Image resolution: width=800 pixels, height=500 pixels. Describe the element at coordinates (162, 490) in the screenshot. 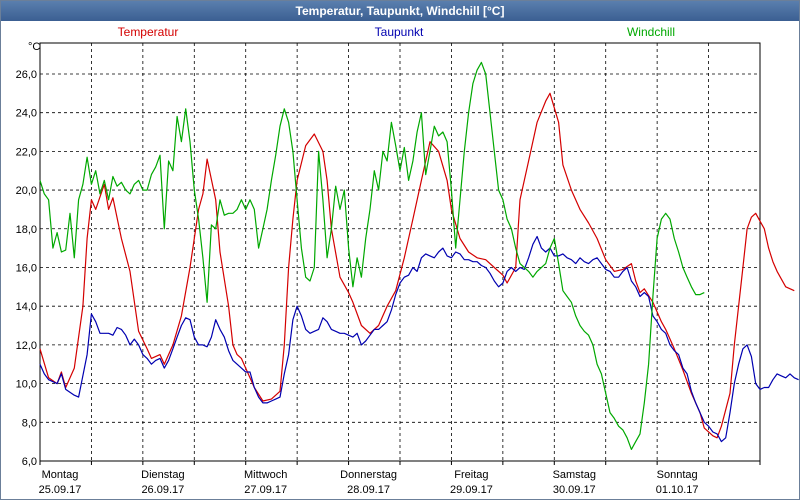

I see `x-date-label: 26.09.17` at that location.